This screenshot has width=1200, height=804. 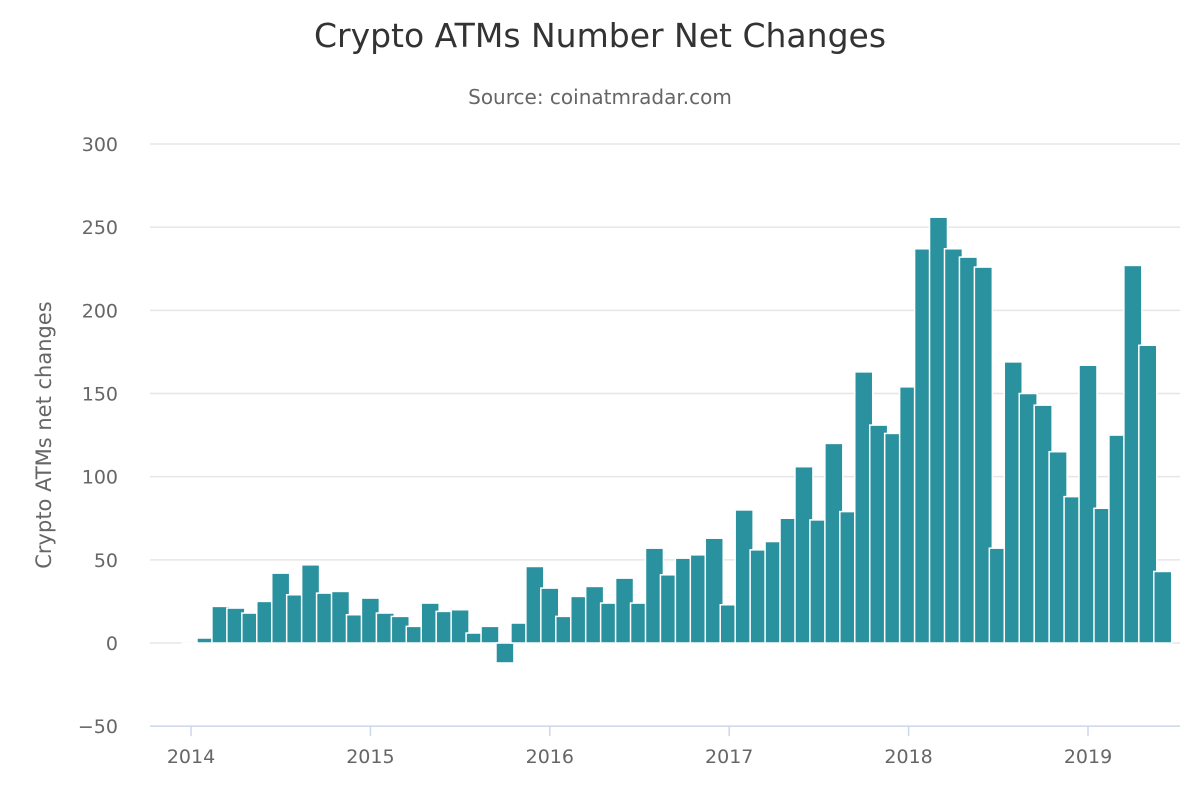 I want to click on y-tick-label: 250, so click(x=100, y=228).